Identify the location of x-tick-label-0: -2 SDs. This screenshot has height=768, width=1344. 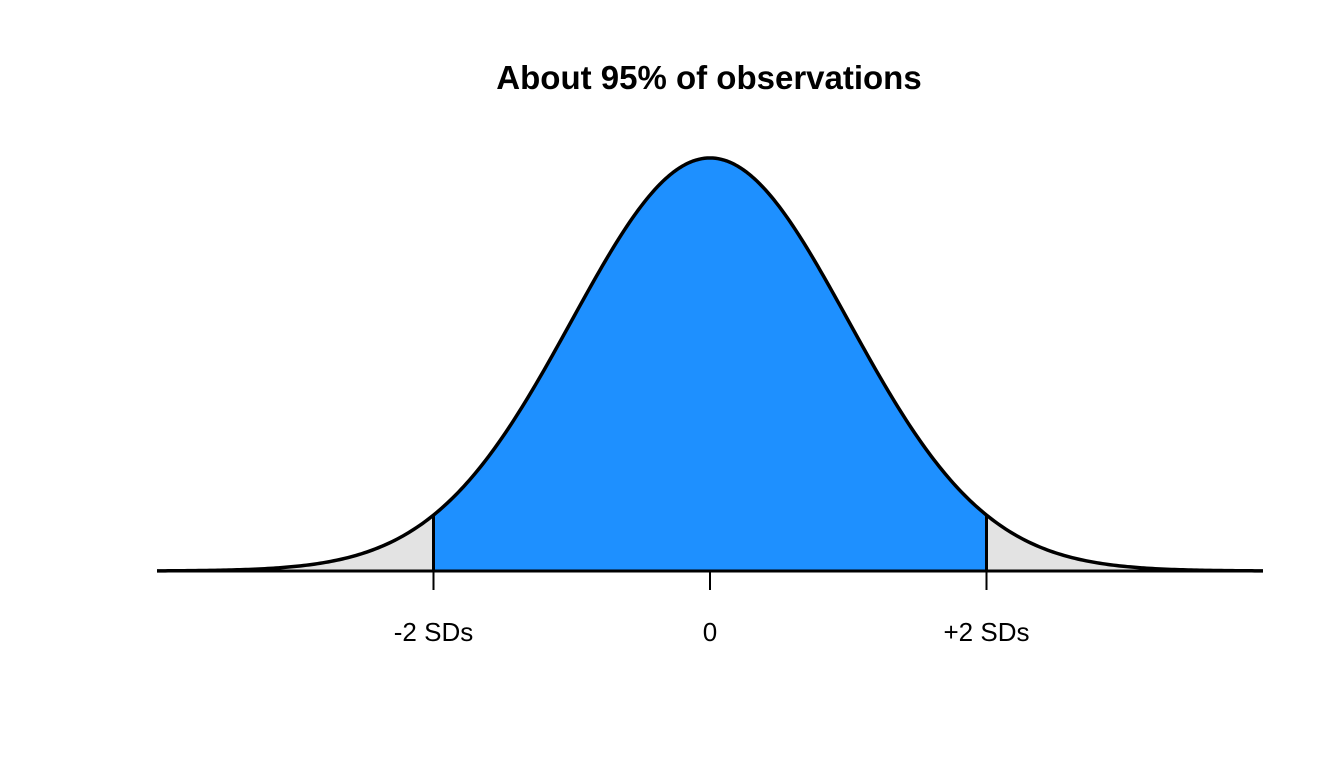
(433, 632).